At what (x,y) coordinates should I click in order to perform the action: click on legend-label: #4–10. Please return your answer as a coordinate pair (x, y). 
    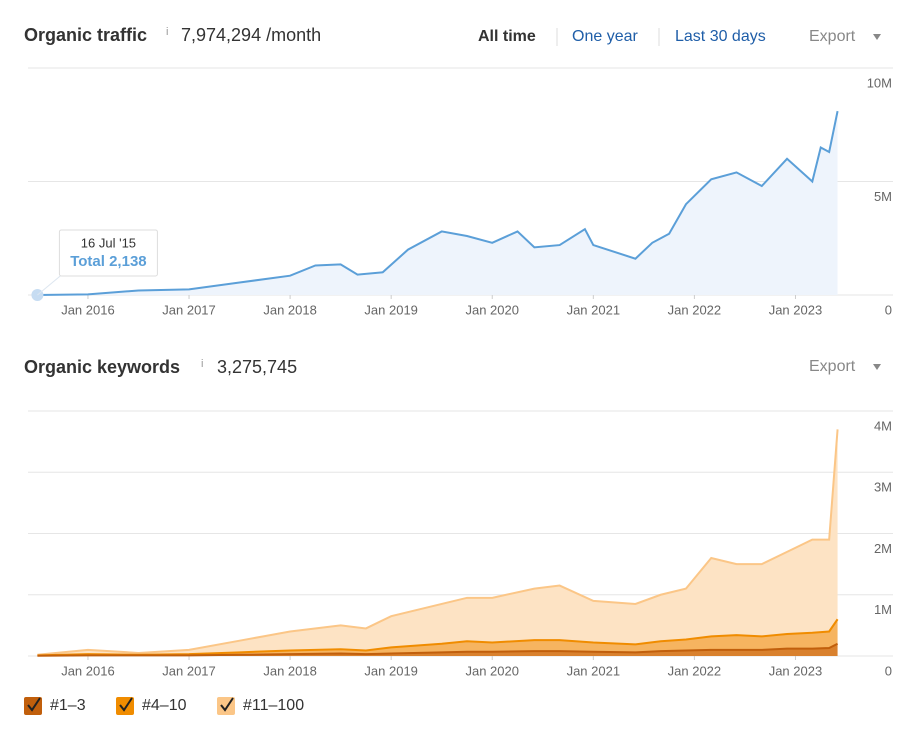
    Looking at the image, I should click on (164, 705).